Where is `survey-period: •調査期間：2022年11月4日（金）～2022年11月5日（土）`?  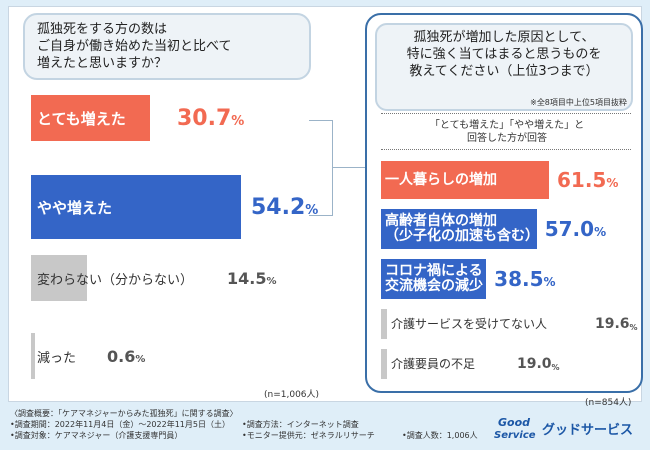
survey-period: •調査期間：2022年11月4日（金）～2022年11月5日（土） is located at coordinates (120, 424).